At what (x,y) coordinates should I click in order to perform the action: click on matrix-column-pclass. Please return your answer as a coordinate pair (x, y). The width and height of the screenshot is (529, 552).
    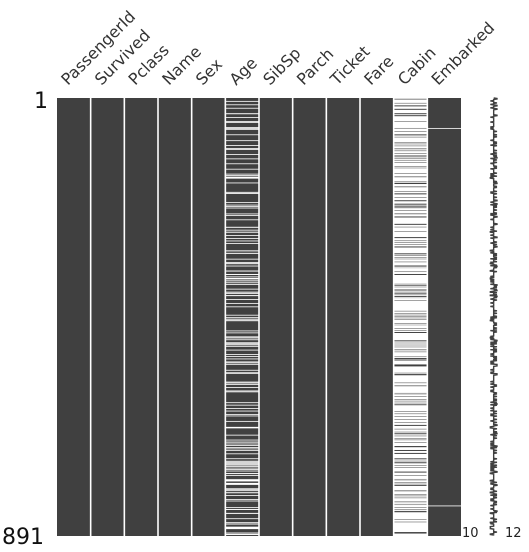
    Looking at the image, I should click on (140, 317).